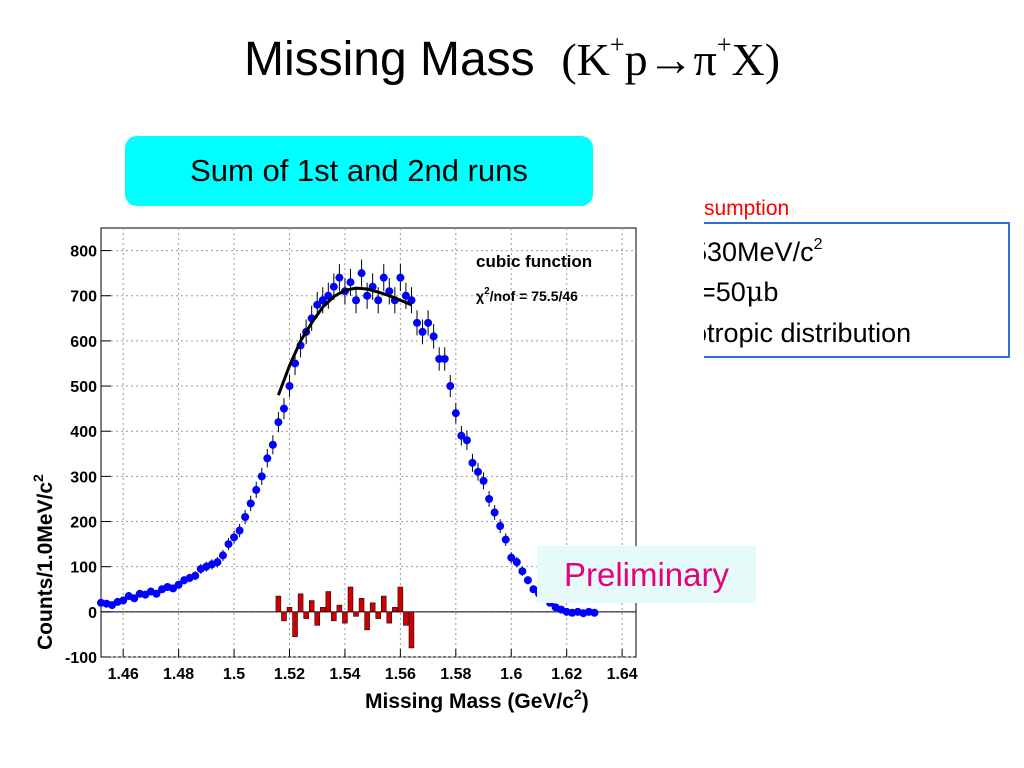 Image resolution: width=1024 pixels, height=768 pixels. Describe the element at coordinates (818, 244) in the screenshot. I see `assumption-mass-sup: 2` at that location.